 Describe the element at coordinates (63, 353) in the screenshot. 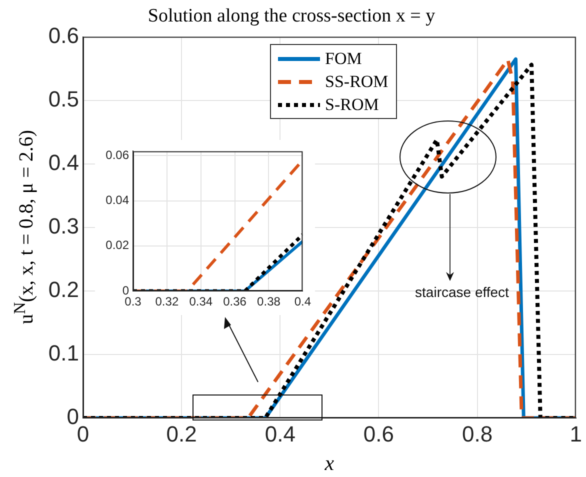

I see `y-tick-label: 0.1` at that location.